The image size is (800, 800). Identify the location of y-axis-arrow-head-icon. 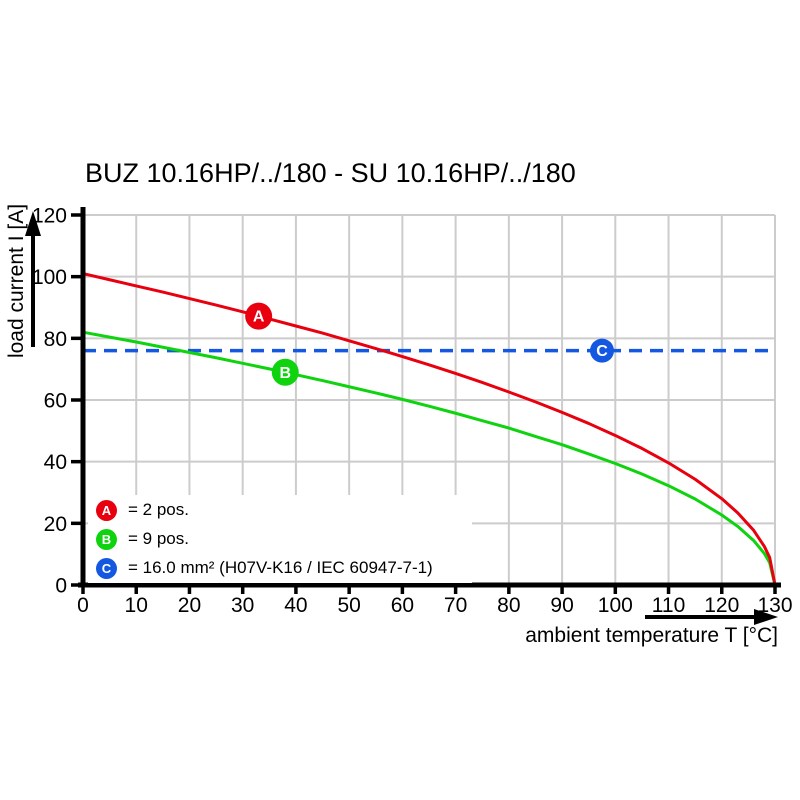
(33, 223).